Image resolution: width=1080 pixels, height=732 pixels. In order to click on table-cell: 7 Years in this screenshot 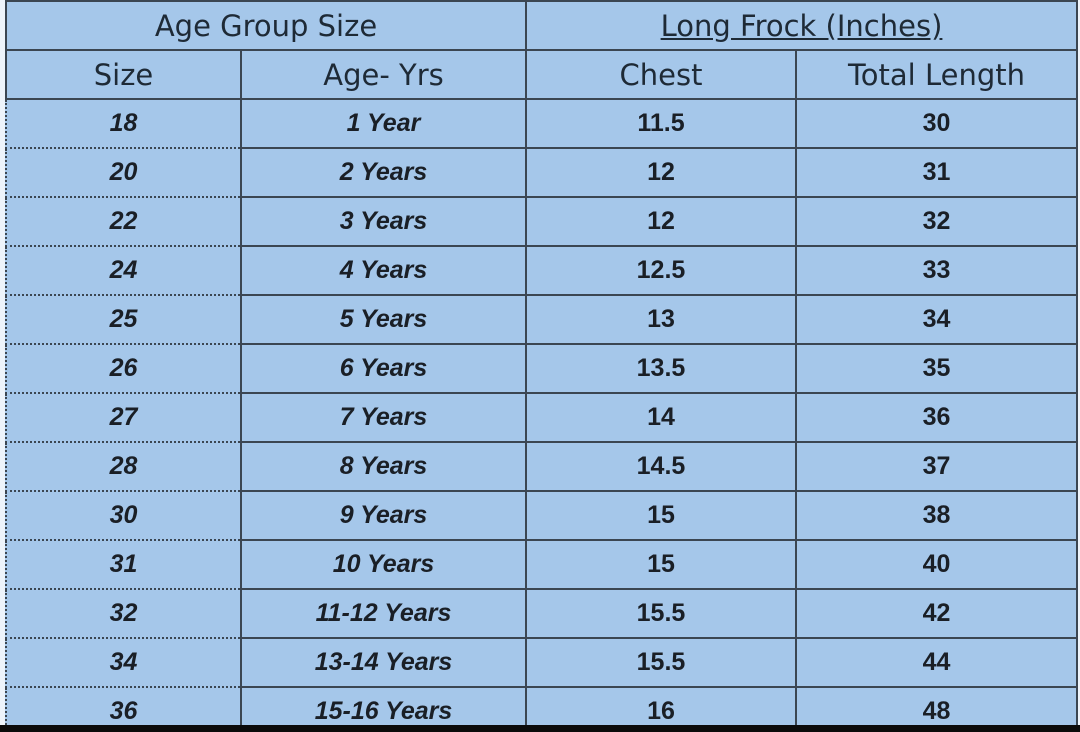, I will do `click(383, 417)`.